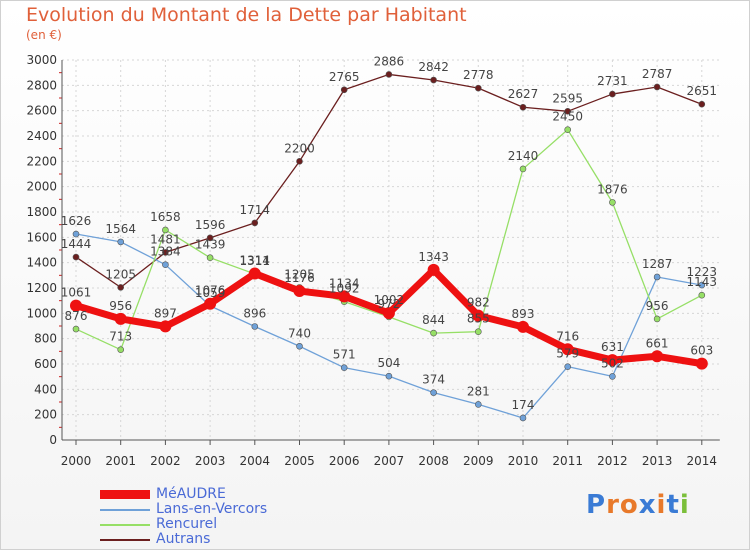 Image resolution: width=750 pixels, height=550 pixels. What do you see at coordinates (567, 354) in the screenshot?
I see `data-label: 579` at bounding box center [567, 354].